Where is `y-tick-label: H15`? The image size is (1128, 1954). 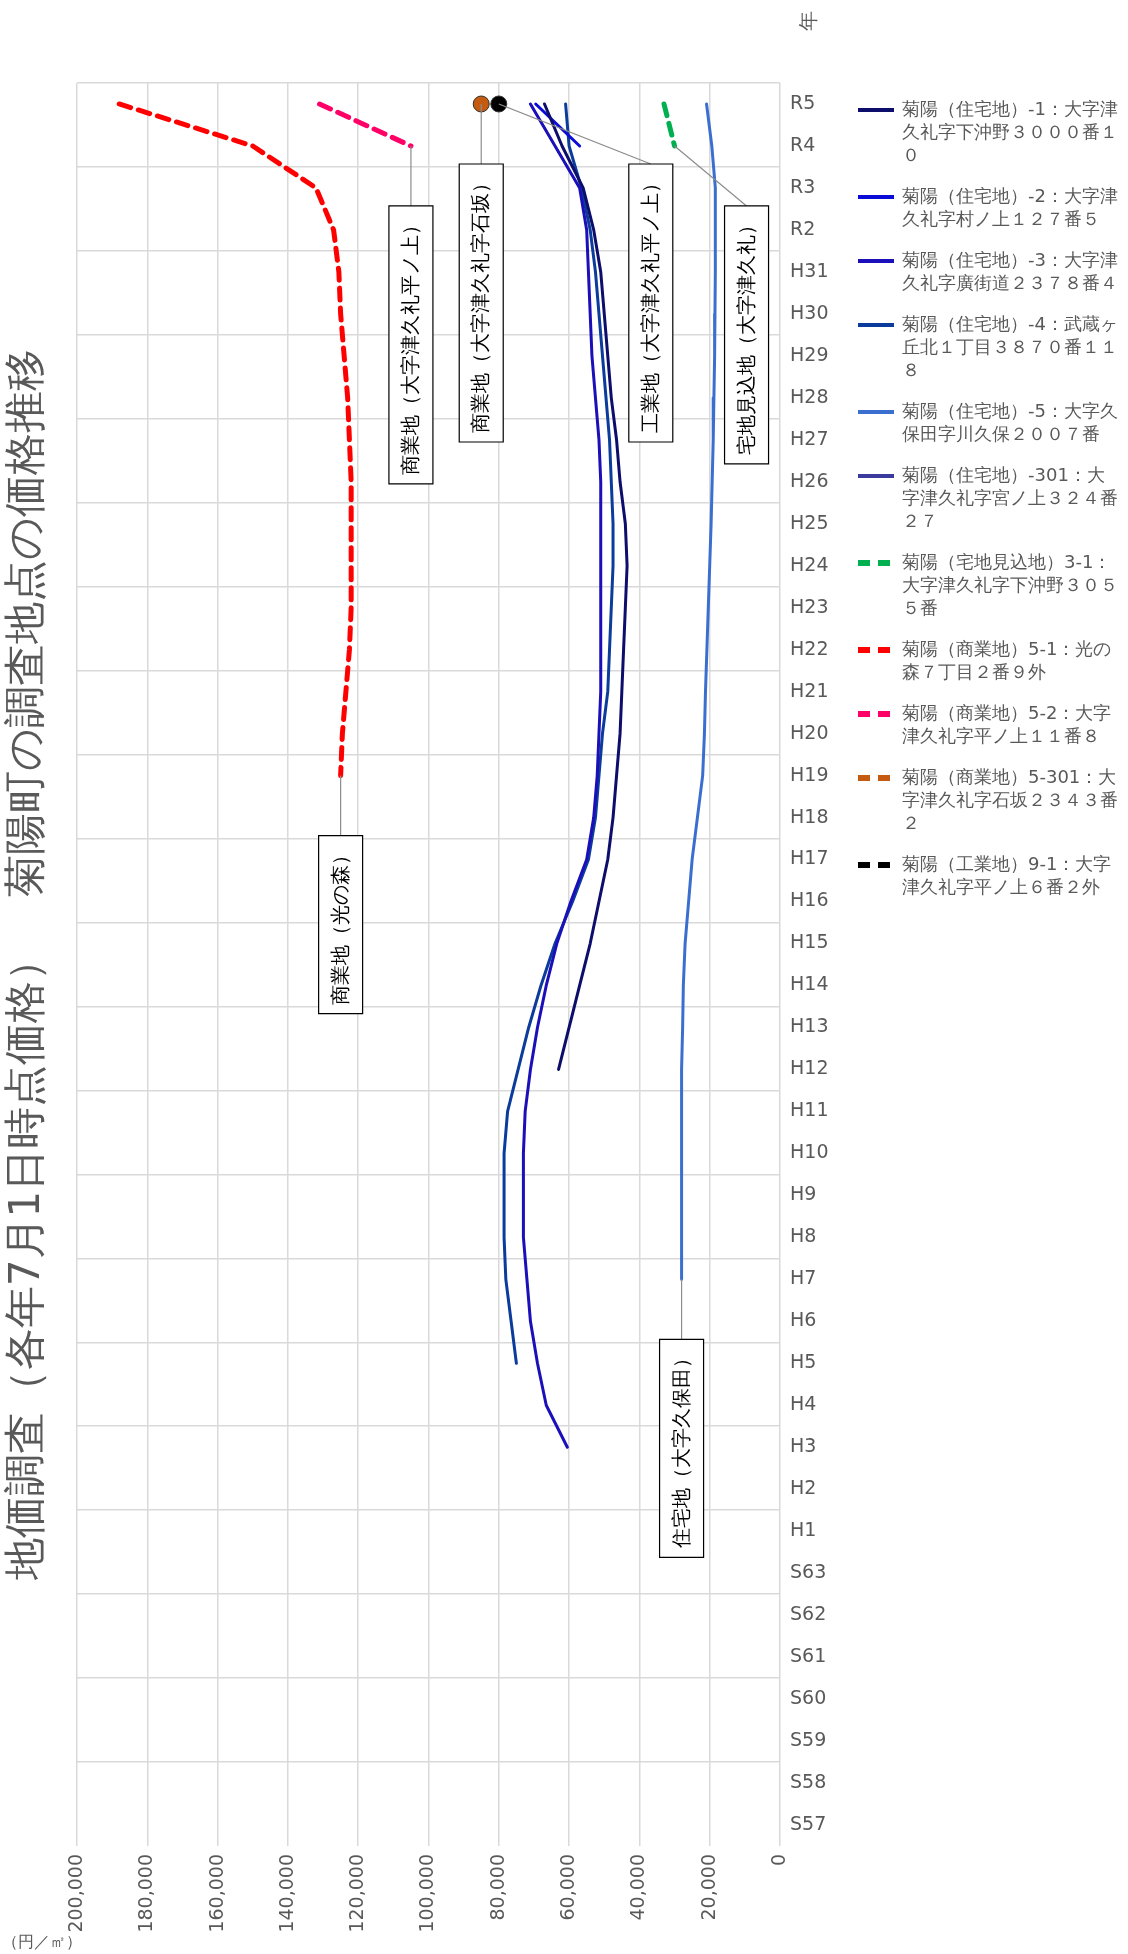
y-tick-label: H15 is located at coordinates (809, 941).